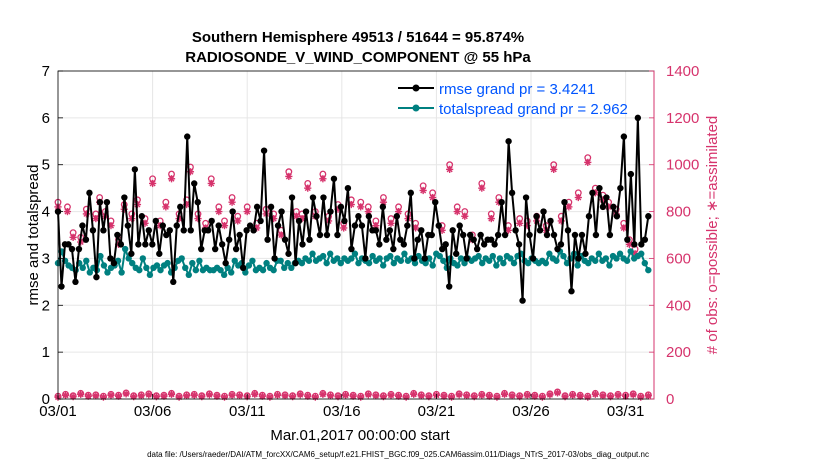 This screenshot has height=470, width=830. What do you see at coordinates (670, 399) in the screenshot?
I see `y-right-tick-label: 0` at bounding box center [670, 399].